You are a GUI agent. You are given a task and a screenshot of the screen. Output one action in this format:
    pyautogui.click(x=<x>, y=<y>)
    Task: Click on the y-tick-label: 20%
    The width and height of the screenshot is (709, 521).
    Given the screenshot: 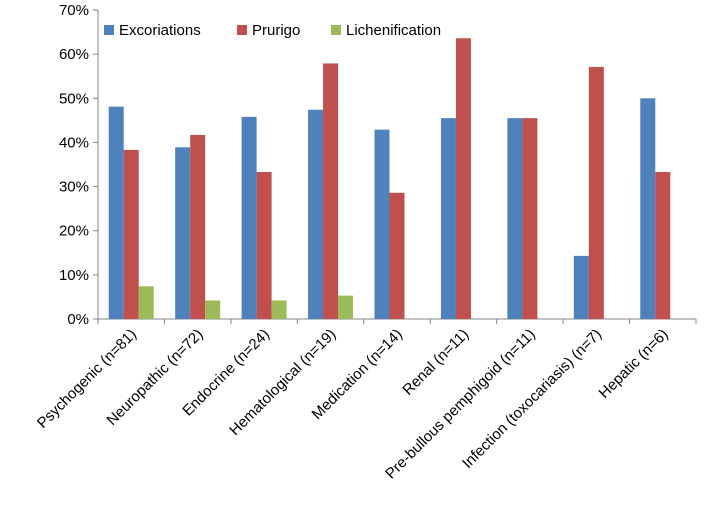 What is the action you would take?
    pyautogui.click(x=74, y=231)
    